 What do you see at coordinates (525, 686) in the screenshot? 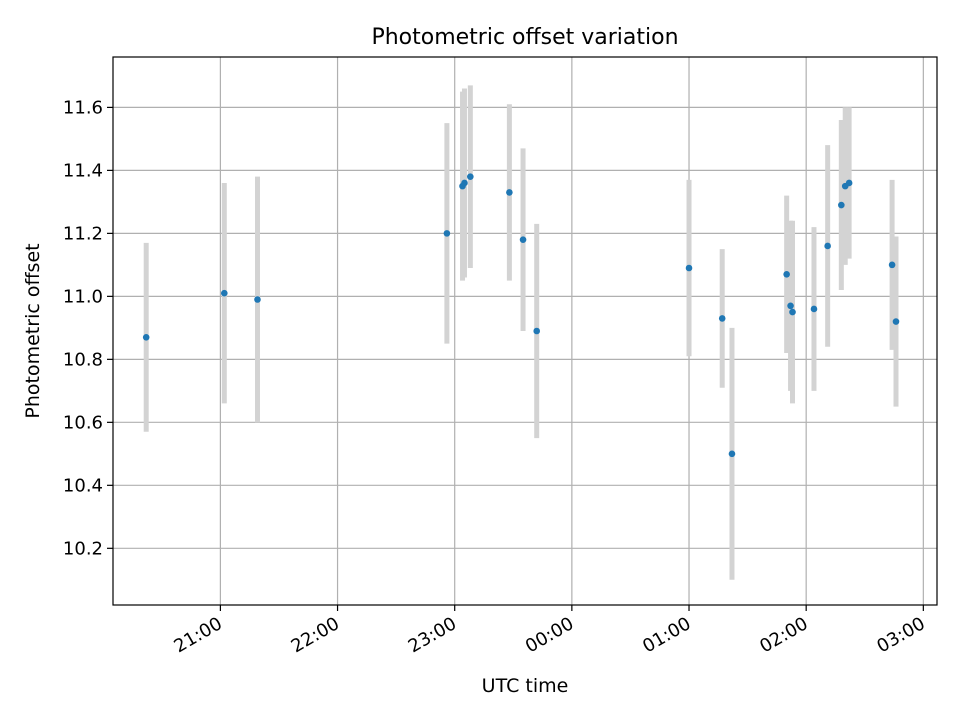
I see `x-axis-label: UTC time` at bounding box center [525, 686].